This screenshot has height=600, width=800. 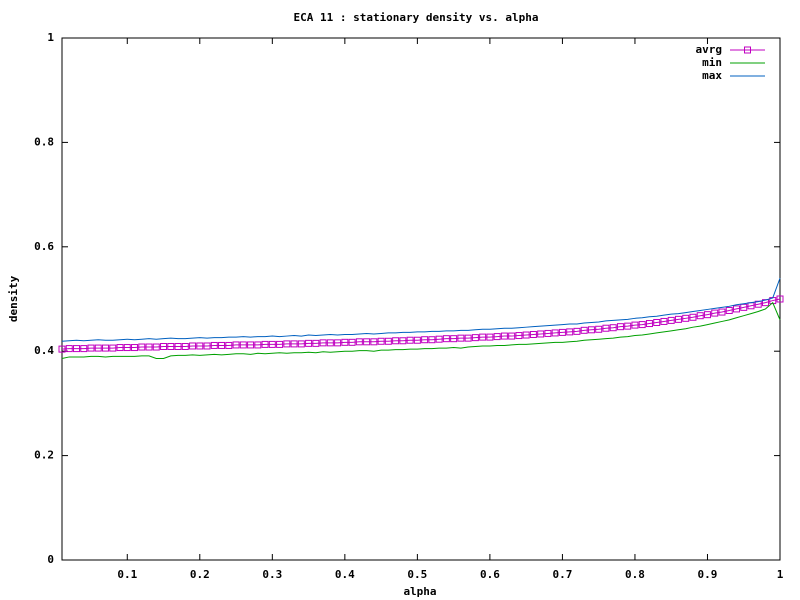 What do you see at coordinates (44, 246) in the screenshot?
I see `y-tick-label: 0.6` at bounding box center [44, 246].